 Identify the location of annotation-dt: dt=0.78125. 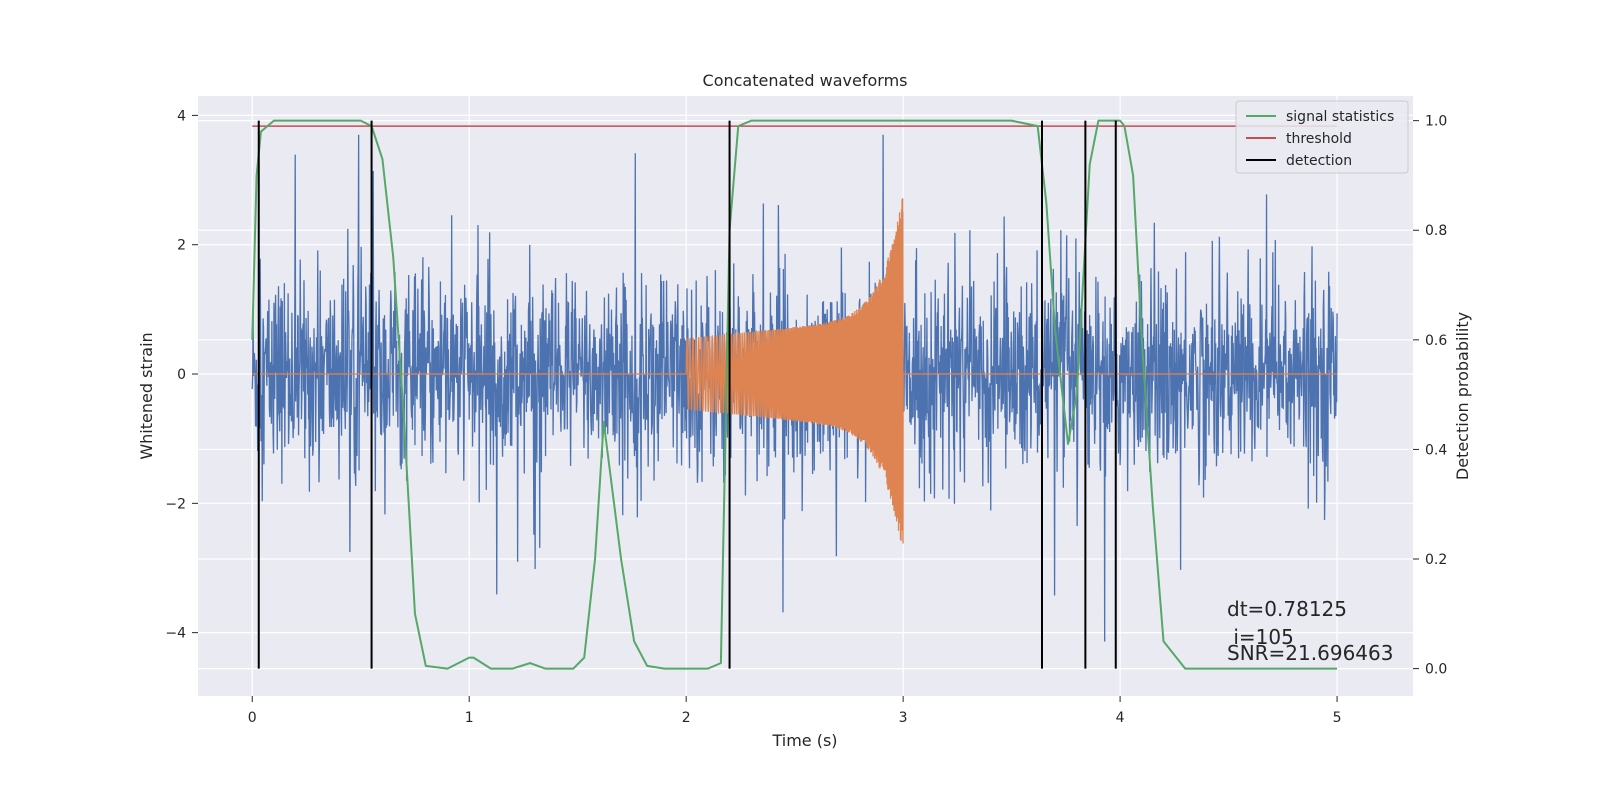
(1287, 609).